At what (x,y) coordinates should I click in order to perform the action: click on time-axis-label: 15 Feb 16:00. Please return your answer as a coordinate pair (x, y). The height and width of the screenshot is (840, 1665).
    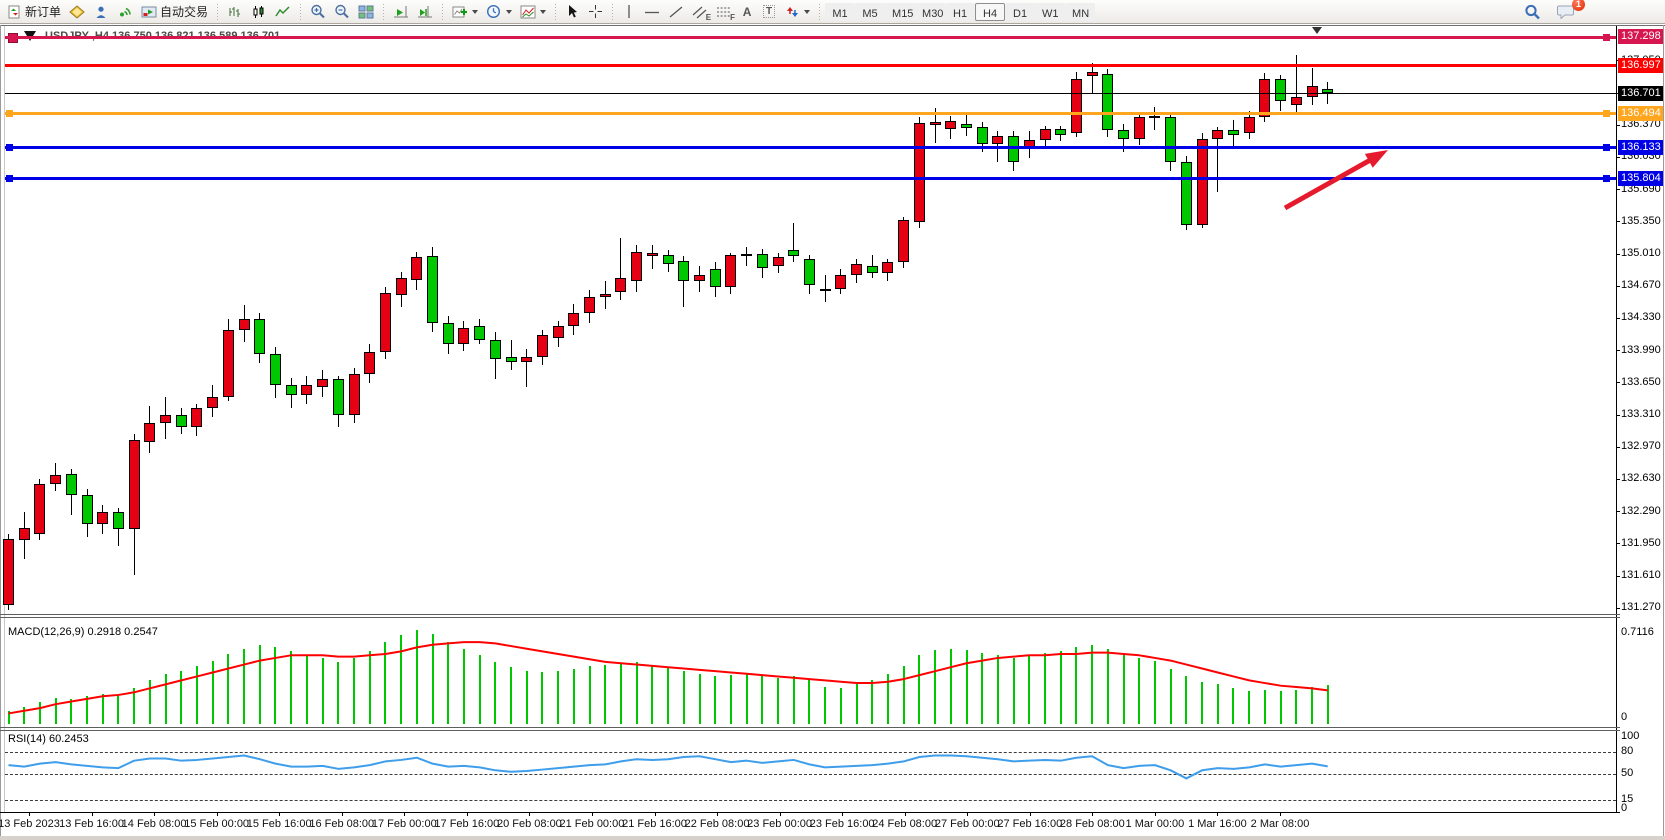
    Looking at the image, I should click on (279, 824).